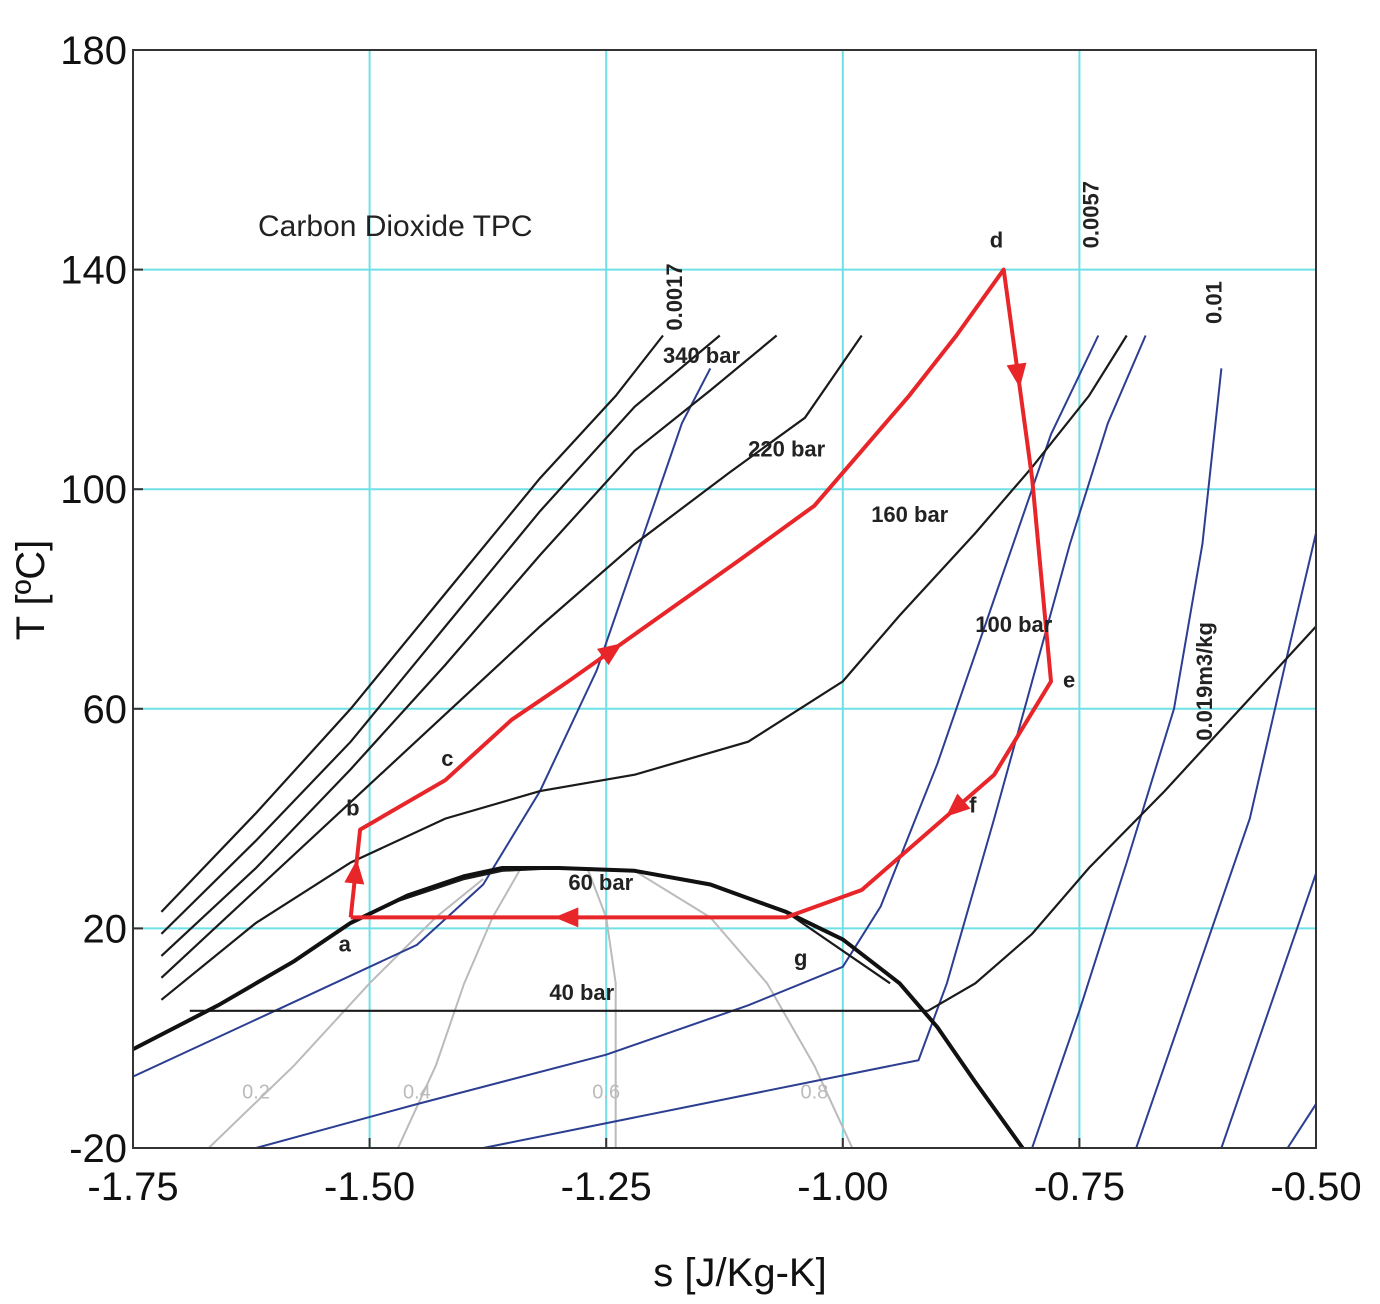 This screenshot has width=1380, height=1304. What do you see at coordinates (606, 1093) in the screenshot?
I see `quality-label-2: 0.6` at bounding box center [606, 1093].